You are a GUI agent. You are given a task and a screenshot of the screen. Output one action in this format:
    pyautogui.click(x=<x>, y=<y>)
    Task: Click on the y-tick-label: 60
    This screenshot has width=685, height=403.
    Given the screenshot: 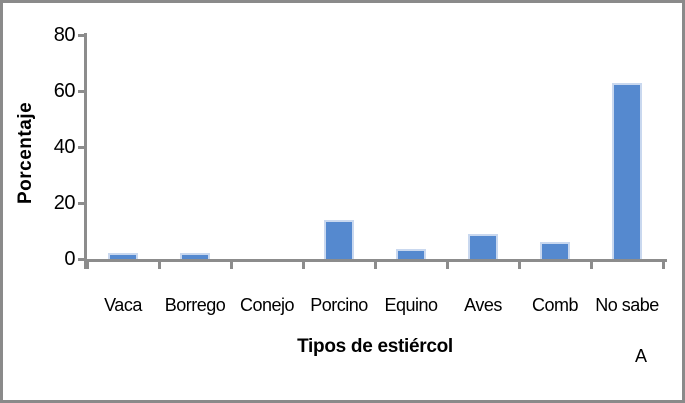 What is the action you would take?
    pyautogui.click(x=64, y=91)
    